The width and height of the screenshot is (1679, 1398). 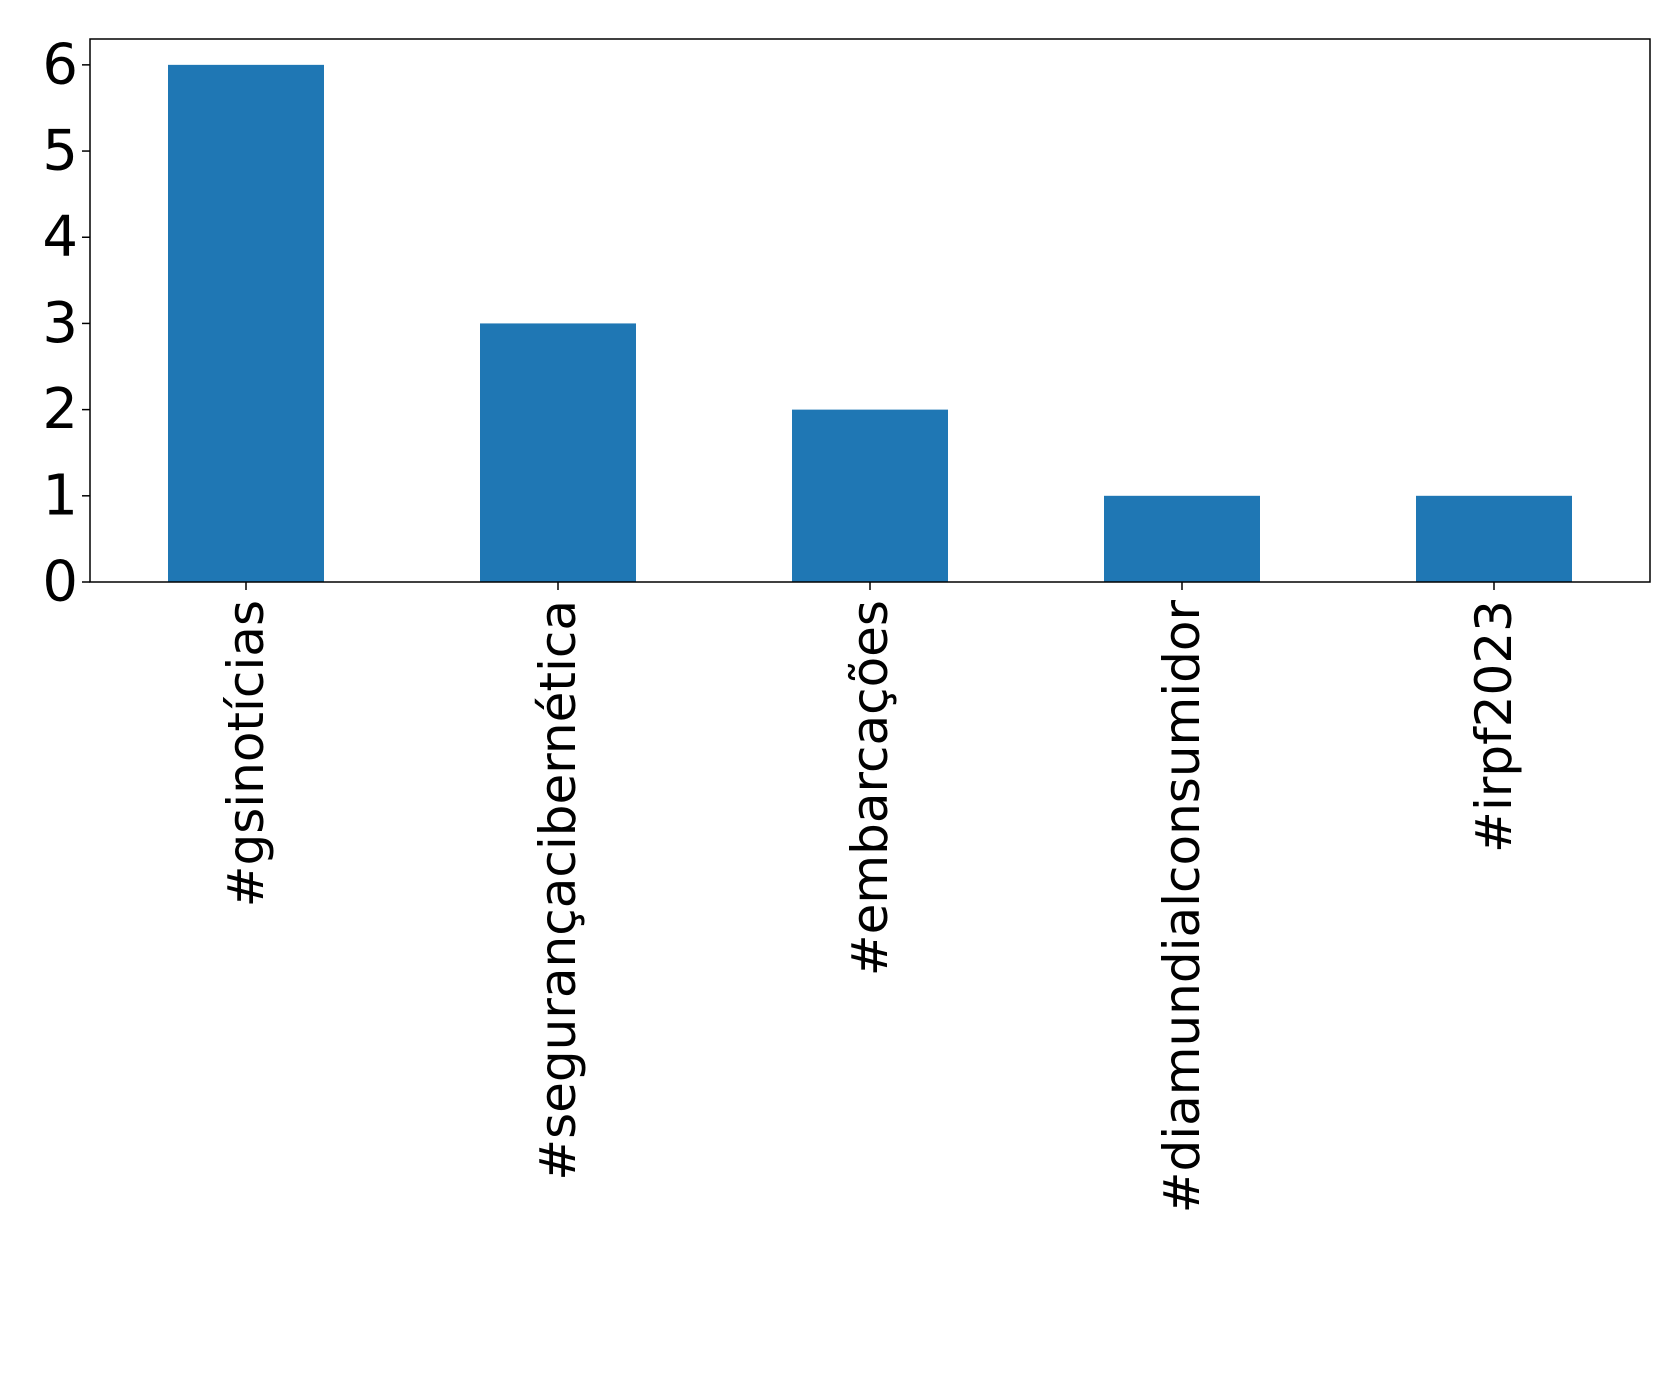 What do you see at coordinates (60, 582) in the screenshot?
I see `y-tick-label: 0` at bounding box center [60, 582].